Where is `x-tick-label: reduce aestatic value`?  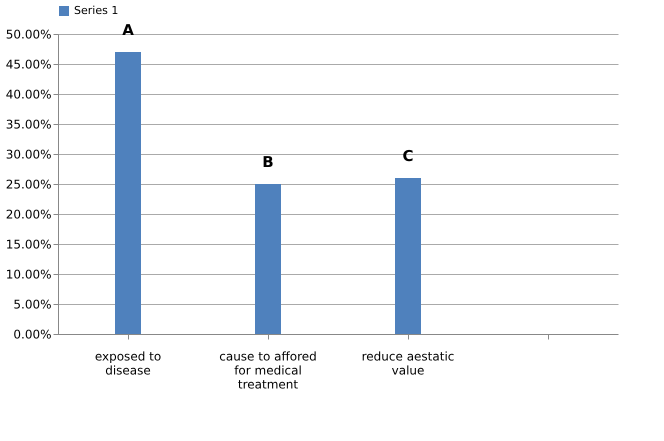
x-tick-label: reduce aestatic value is located at coordinates (408, 364).